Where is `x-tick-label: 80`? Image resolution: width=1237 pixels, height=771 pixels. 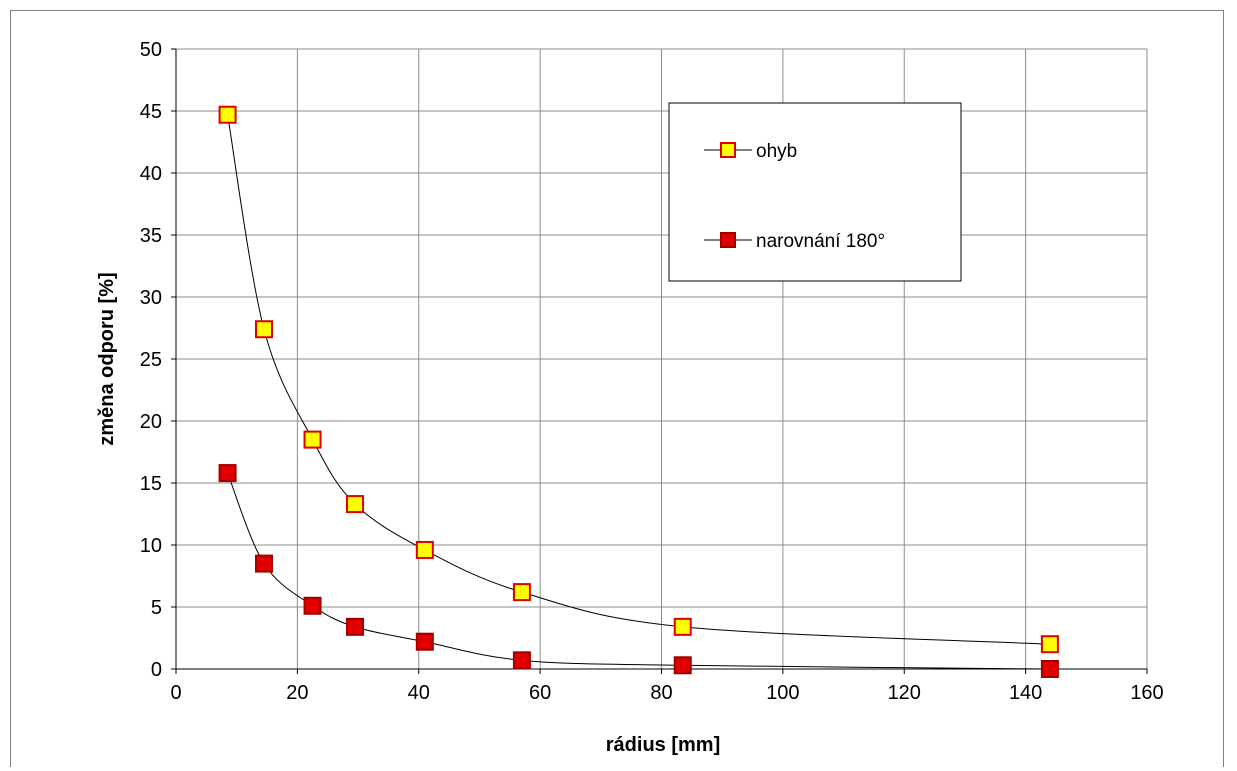 x-tick-label: 80 is located at coordinates (661, 693).